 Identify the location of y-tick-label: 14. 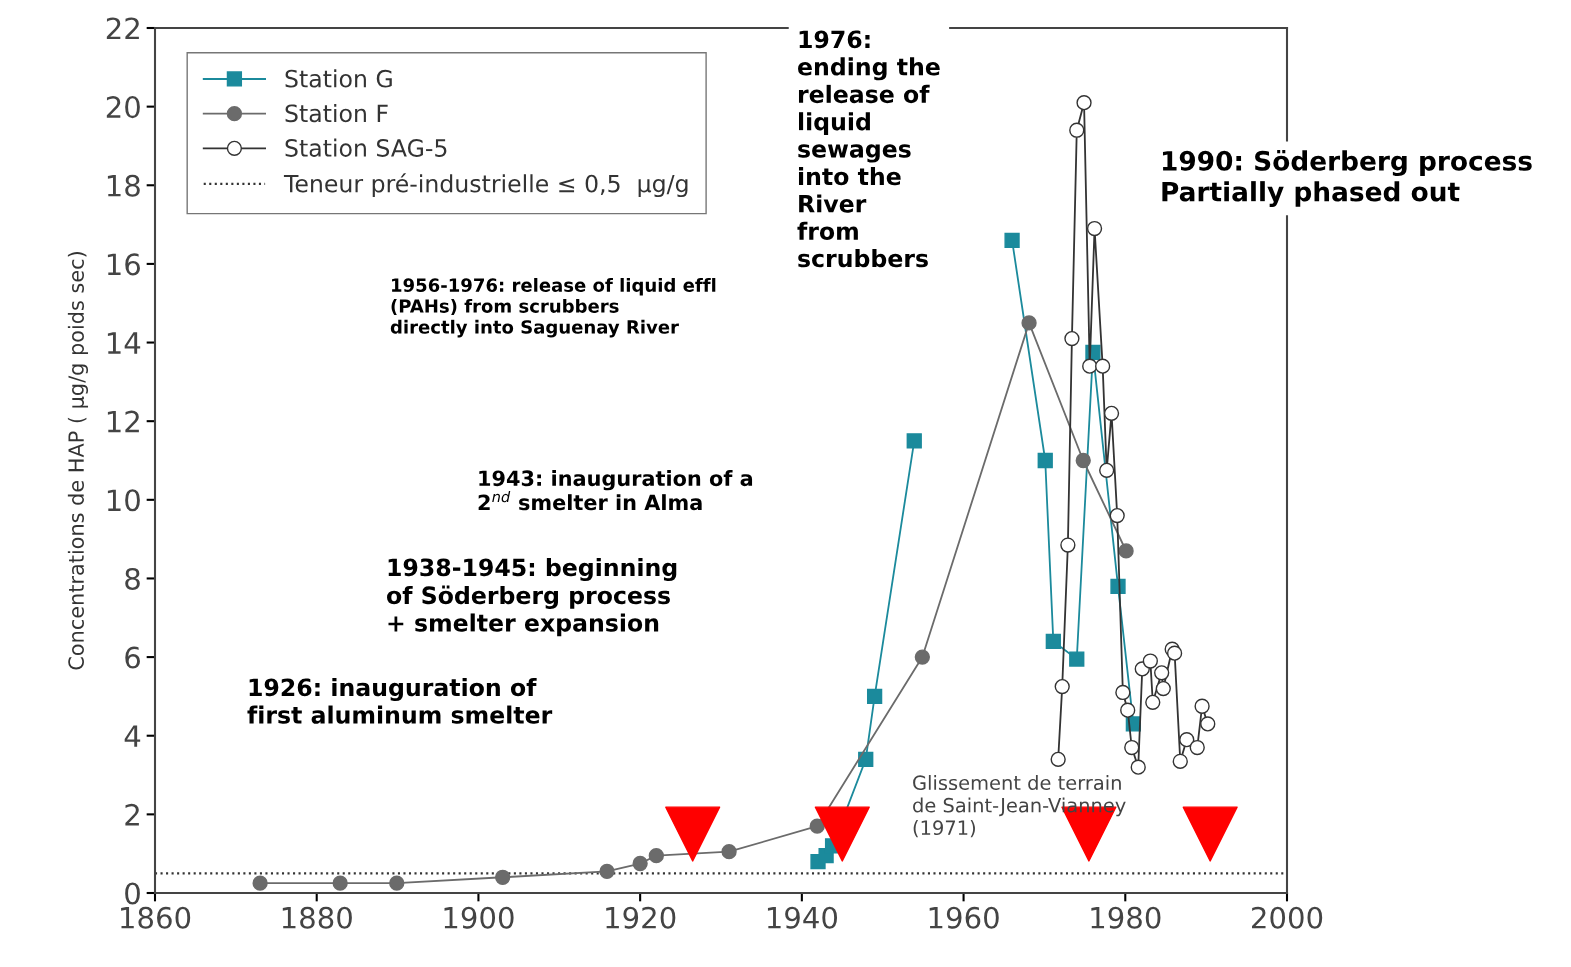
(124, 343).